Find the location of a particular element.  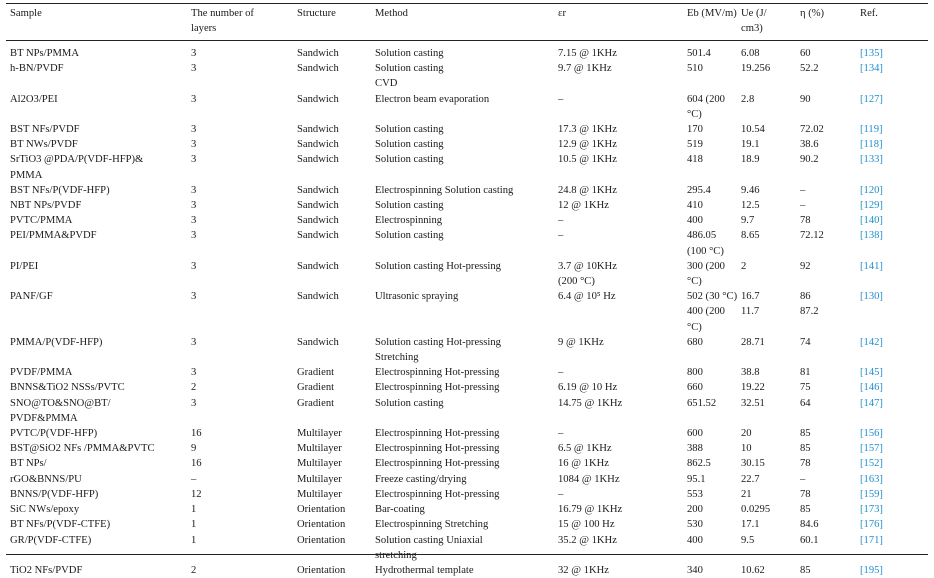

cell-sample: rGO&BNNS/PU is located at coordinates (46, 479).